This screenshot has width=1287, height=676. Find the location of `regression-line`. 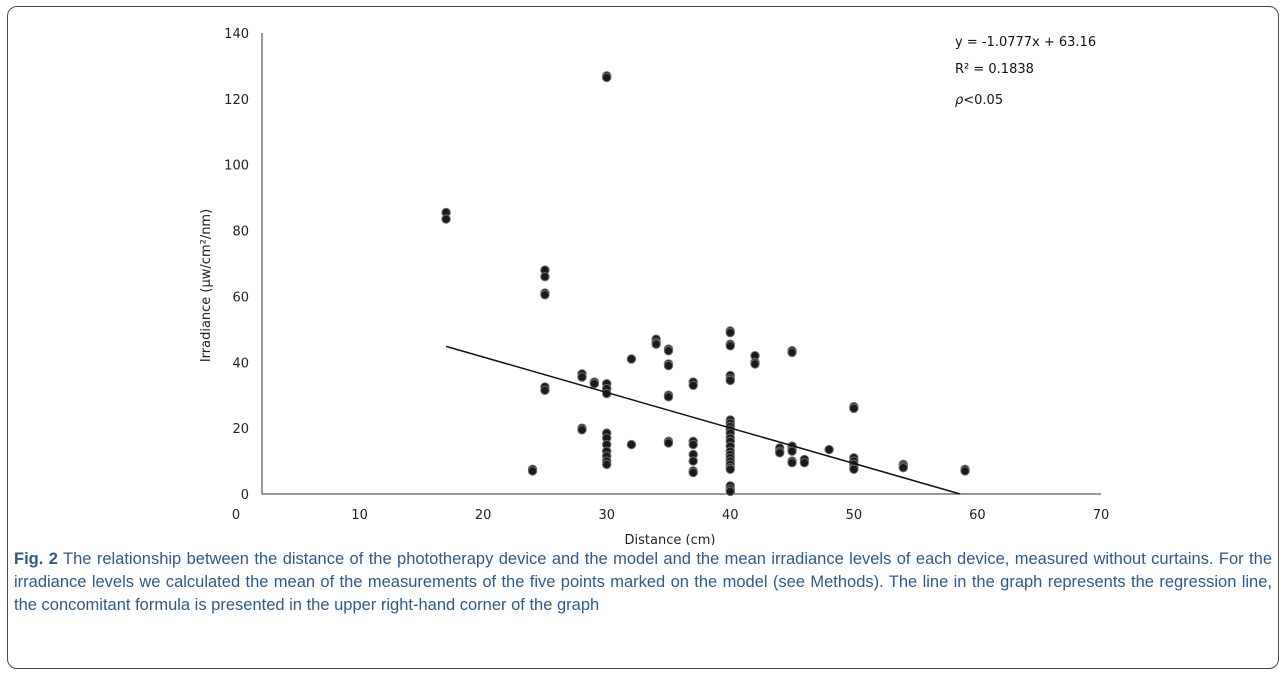

regression-line is located at coordinates (703, 420).